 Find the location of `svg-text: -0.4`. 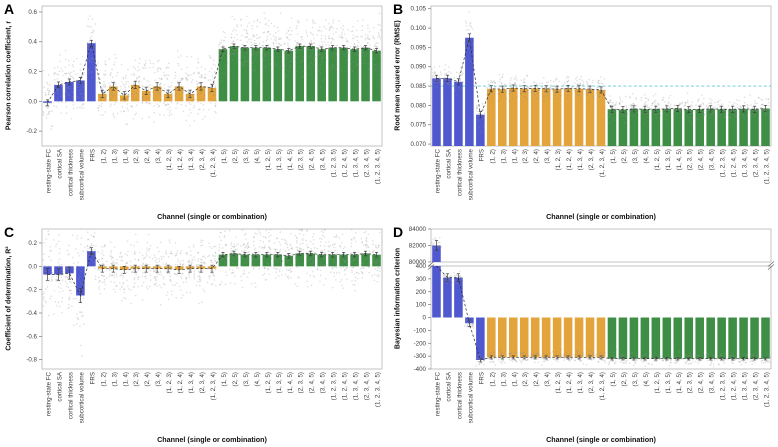

svg-text: -0.4 is located at coordinates (31, 313).